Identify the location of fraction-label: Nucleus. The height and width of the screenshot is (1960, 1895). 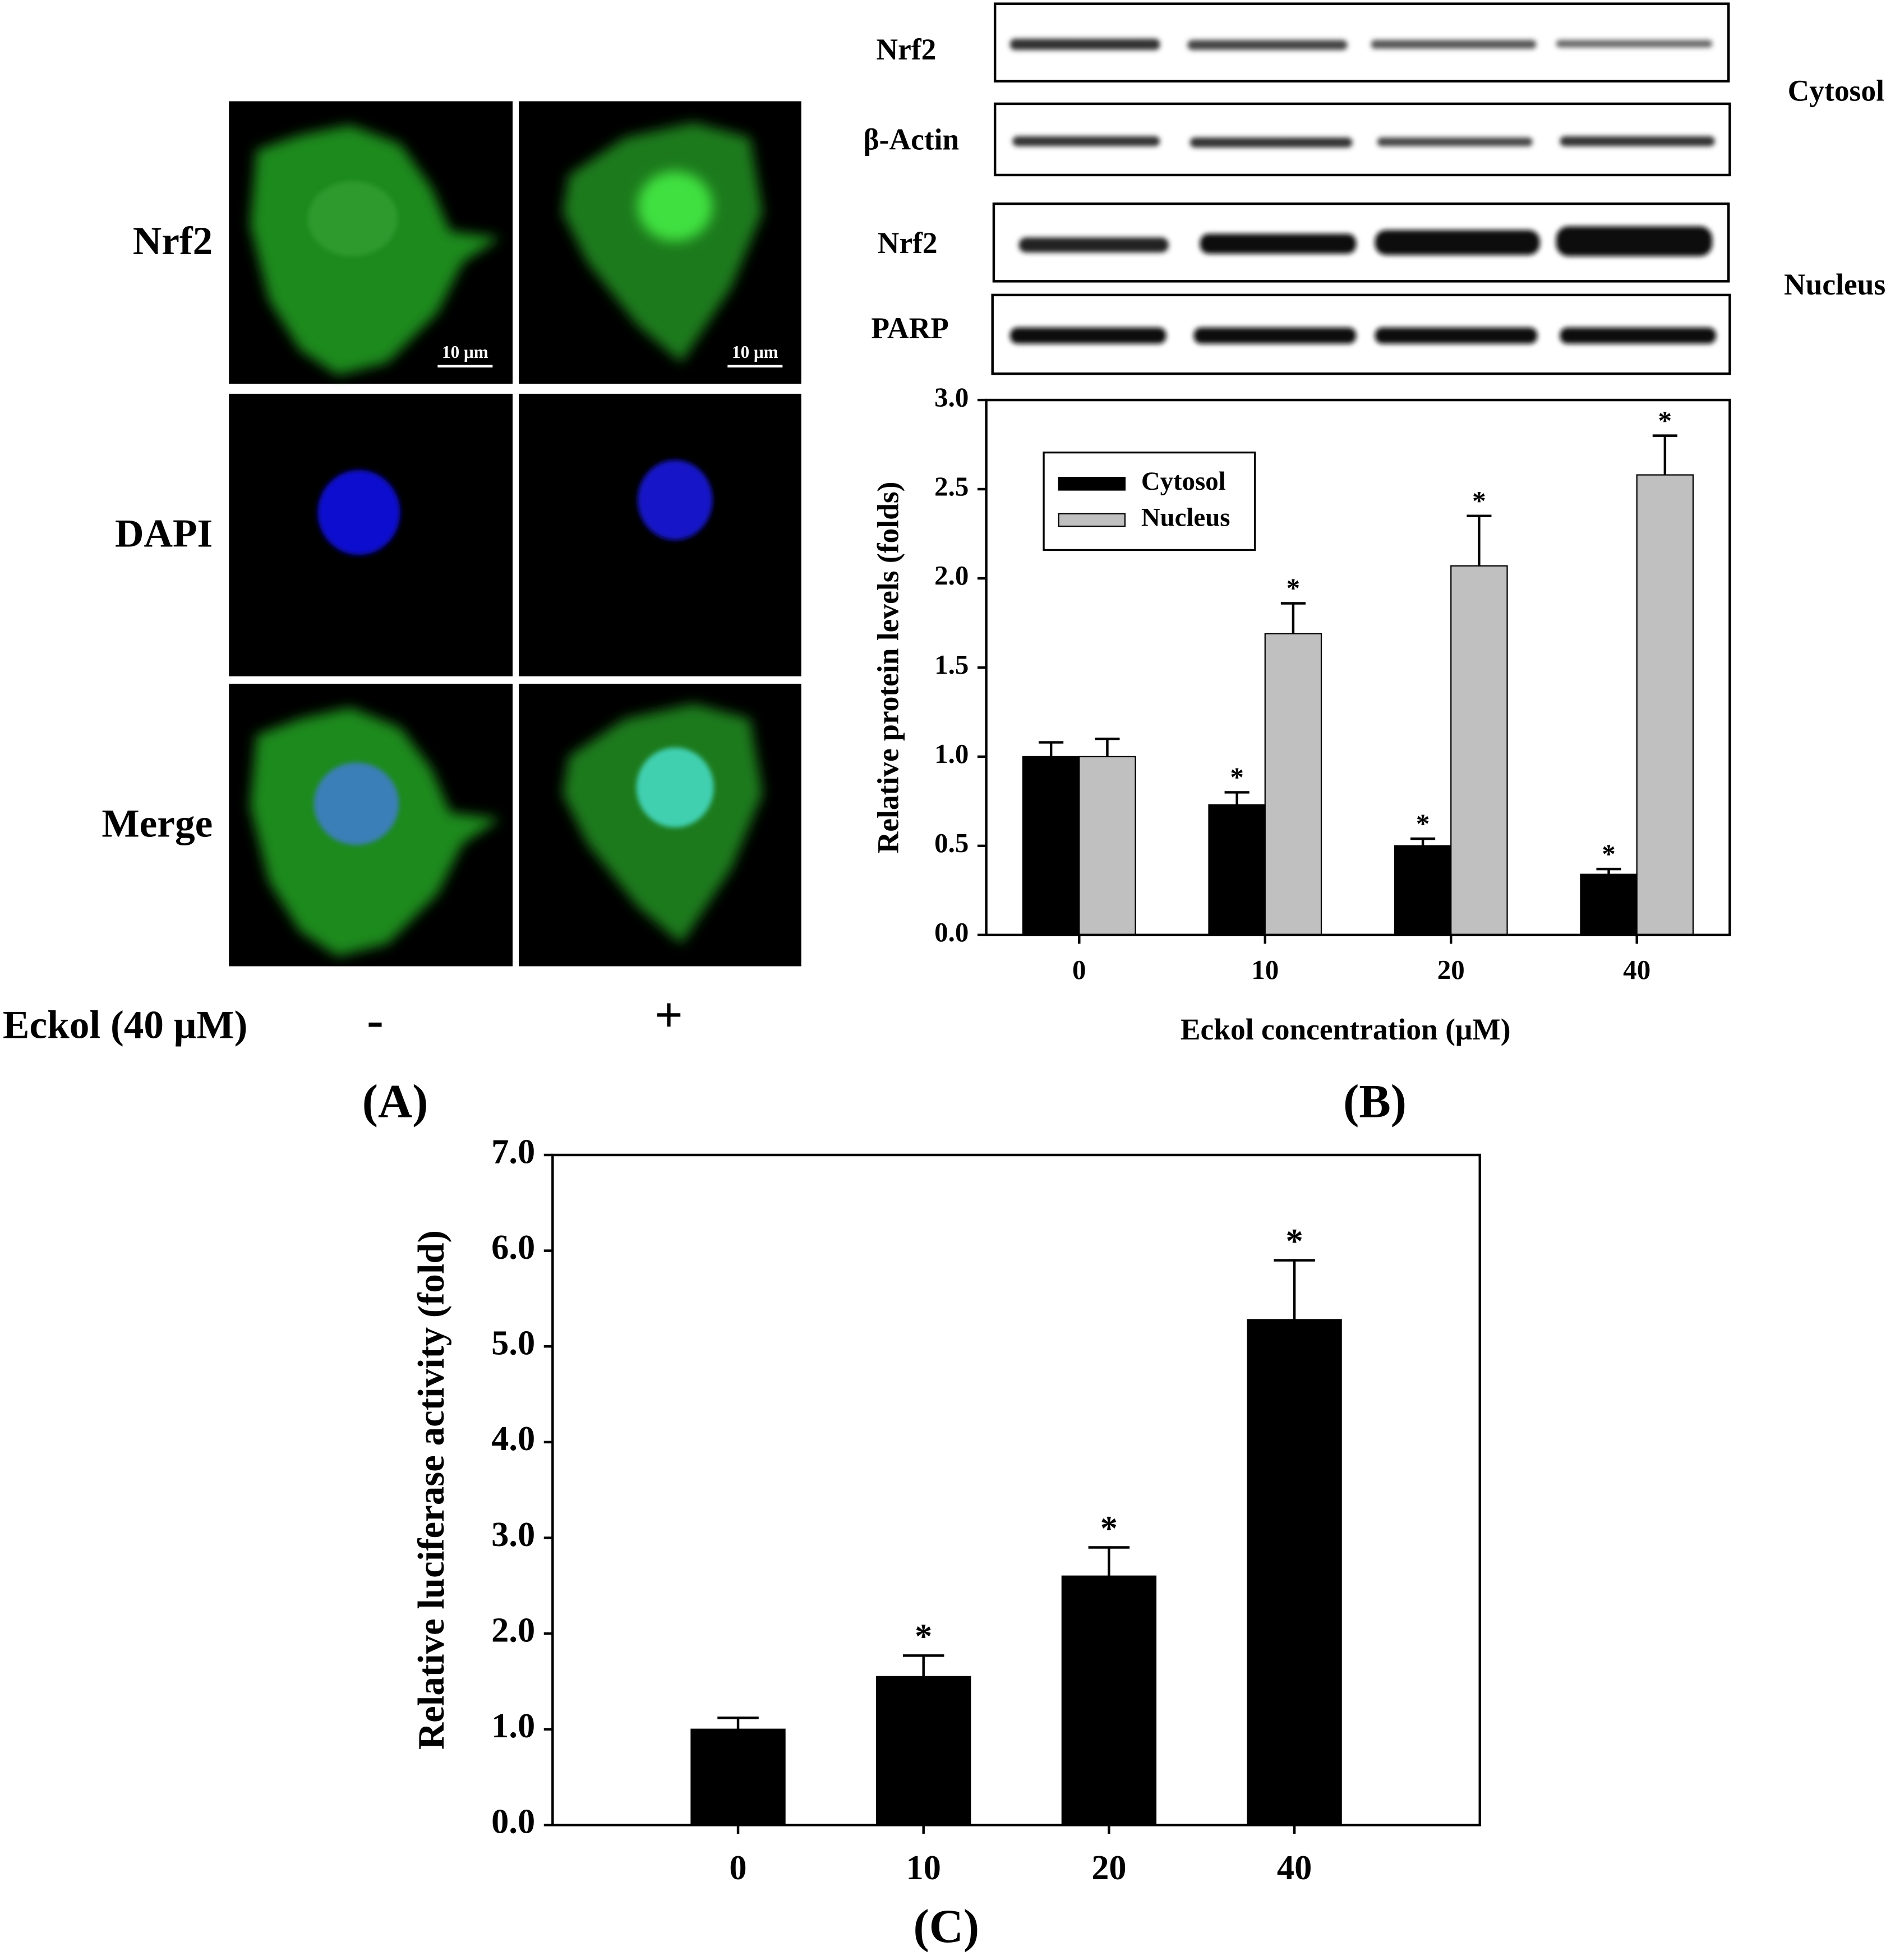
(1834, 284).